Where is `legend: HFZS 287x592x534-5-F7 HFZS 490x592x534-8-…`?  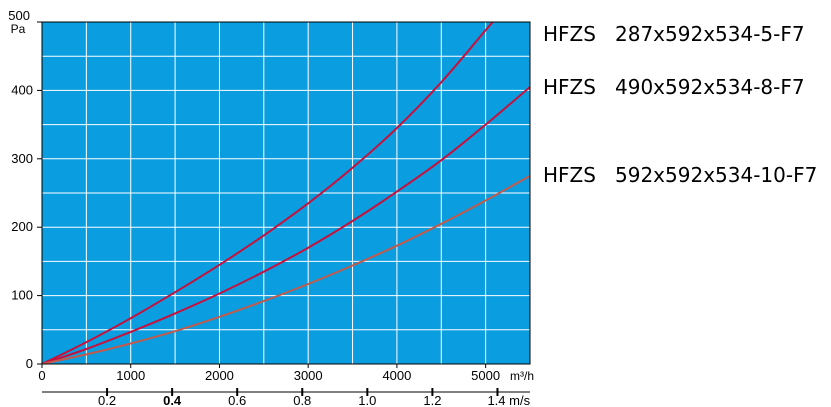 legend: HFZS 287x592x534-5-F7 HFZS 490x592x534-8-… is located at coordinates (680, 104).